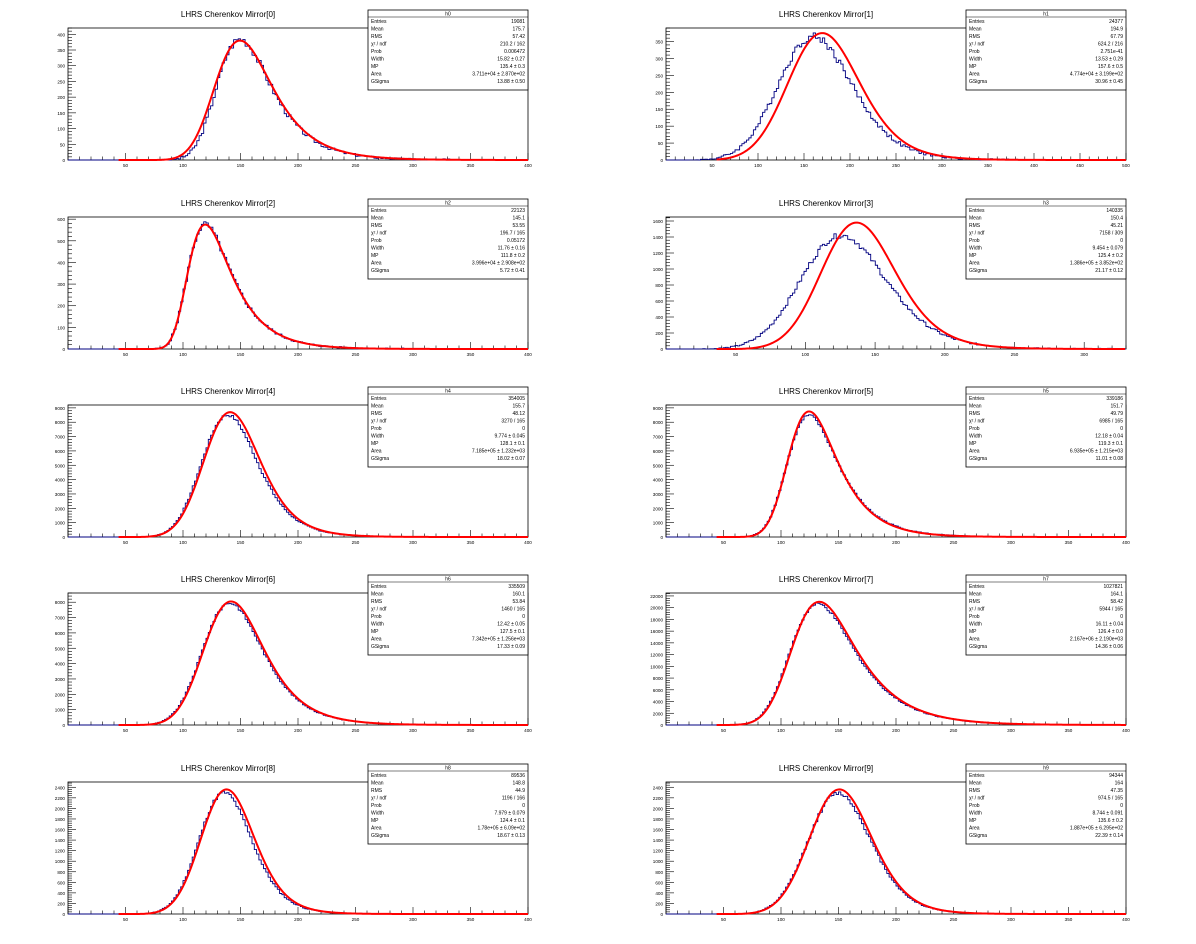 This screenshot has width=1196, height=944. What do you see at coordinates (513, 256) in the screenshot?
I see `stats-value: 111.8 ± 0.2` at bounding box center [513, 256].